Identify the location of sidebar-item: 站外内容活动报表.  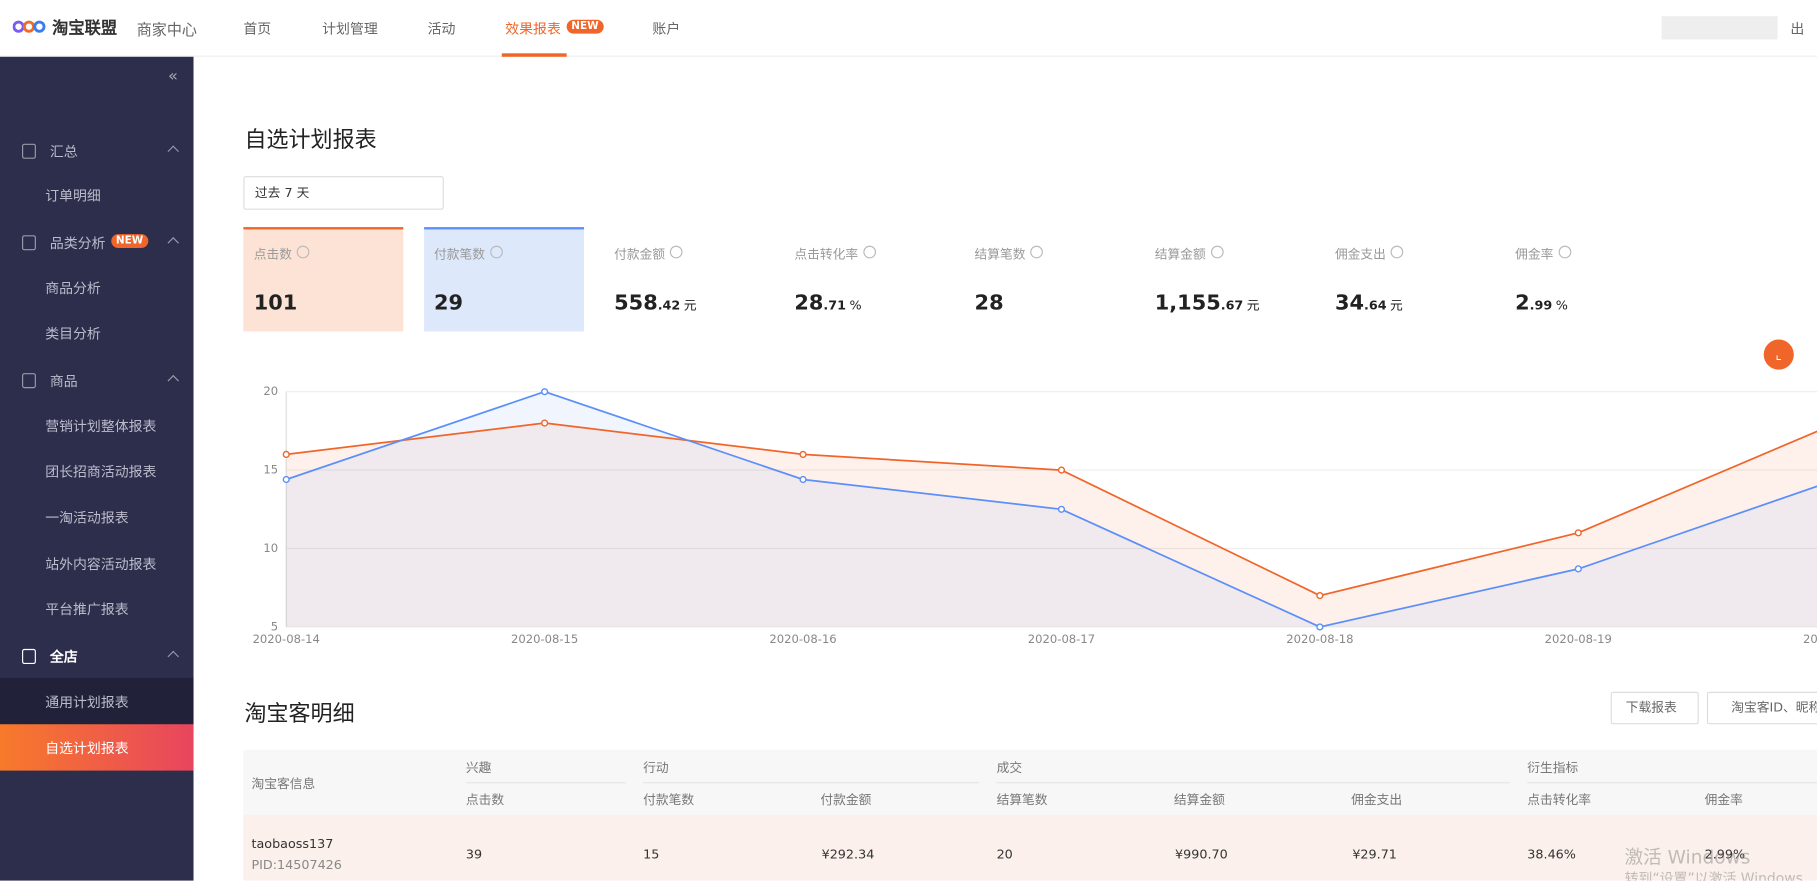
(101, 564).